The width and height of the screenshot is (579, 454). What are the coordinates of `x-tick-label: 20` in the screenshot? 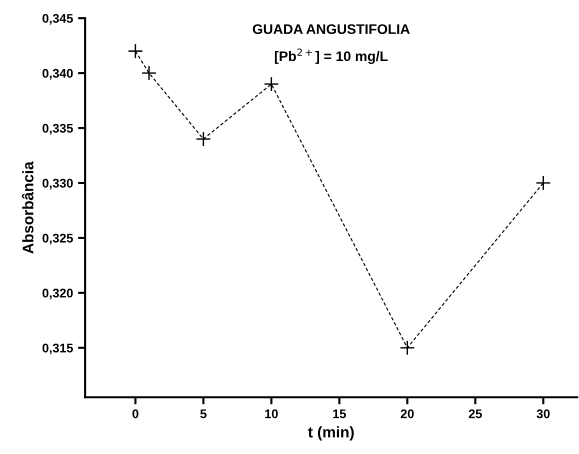 It's located at (407, 413).